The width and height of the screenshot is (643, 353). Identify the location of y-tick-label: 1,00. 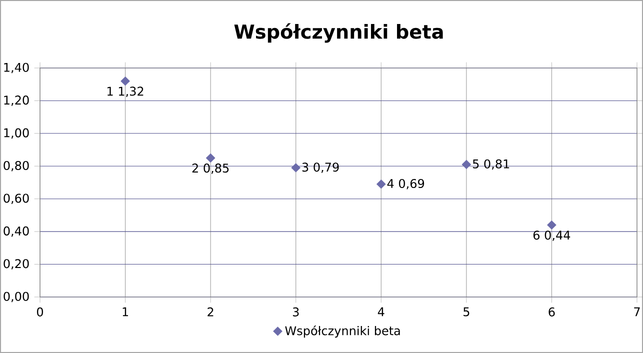
(16, 133).